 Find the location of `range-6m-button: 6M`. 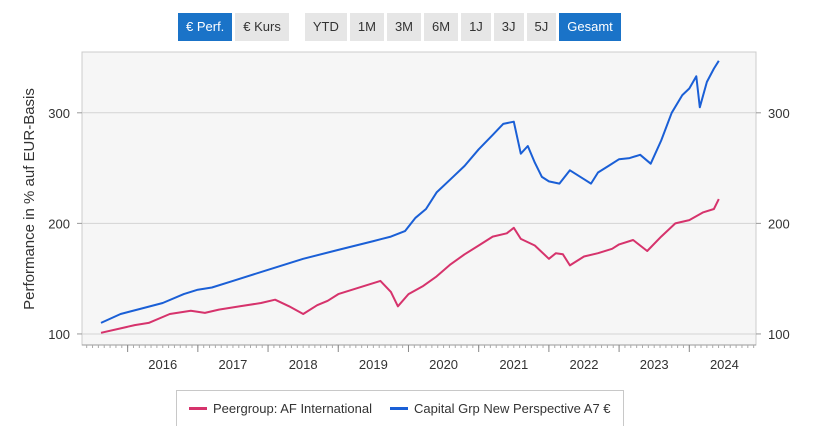

range-6m-button: 6M is located at coordinates (441, 27).